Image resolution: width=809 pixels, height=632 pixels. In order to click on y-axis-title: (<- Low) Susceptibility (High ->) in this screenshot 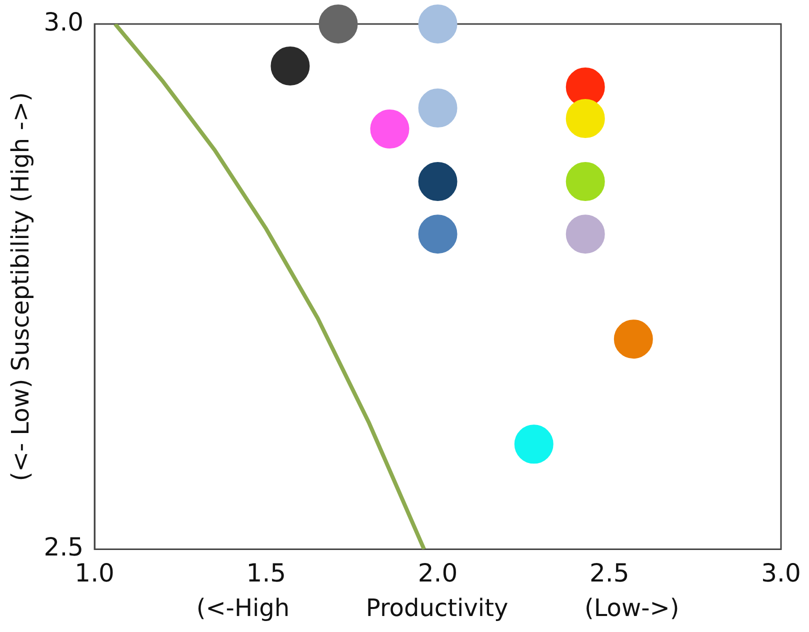, I will do `click(20, 287)`.